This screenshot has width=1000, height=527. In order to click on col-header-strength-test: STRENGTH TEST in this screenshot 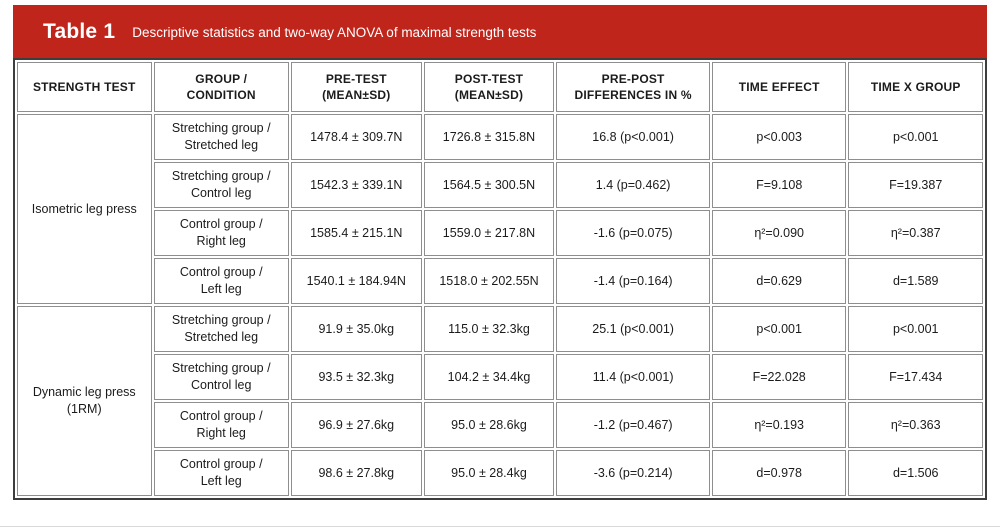, I will do `click(84, 87)`.